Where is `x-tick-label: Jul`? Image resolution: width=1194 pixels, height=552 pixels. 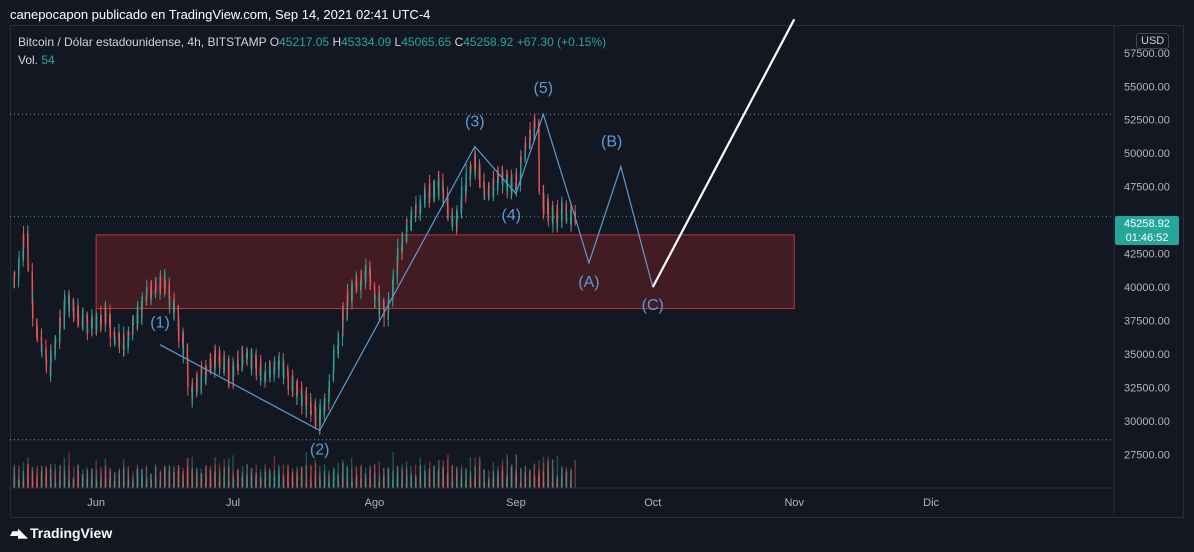 x-tick-label: Jul is located at coordinates (233, 503).